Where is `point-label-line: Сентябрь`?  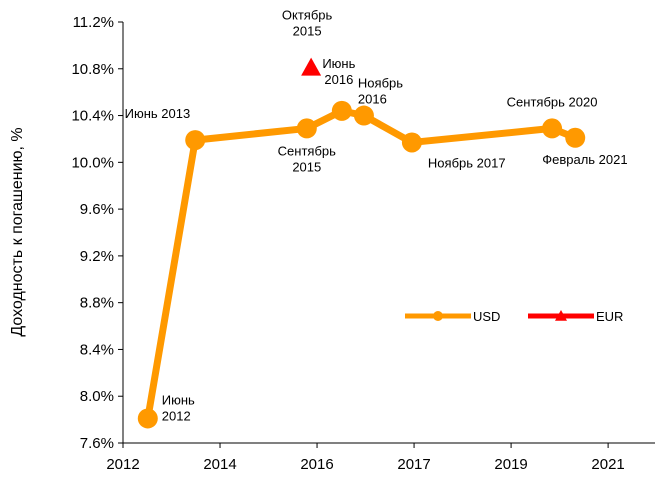 point-label-line: Сентябрь is located at coordinates (307, 150).